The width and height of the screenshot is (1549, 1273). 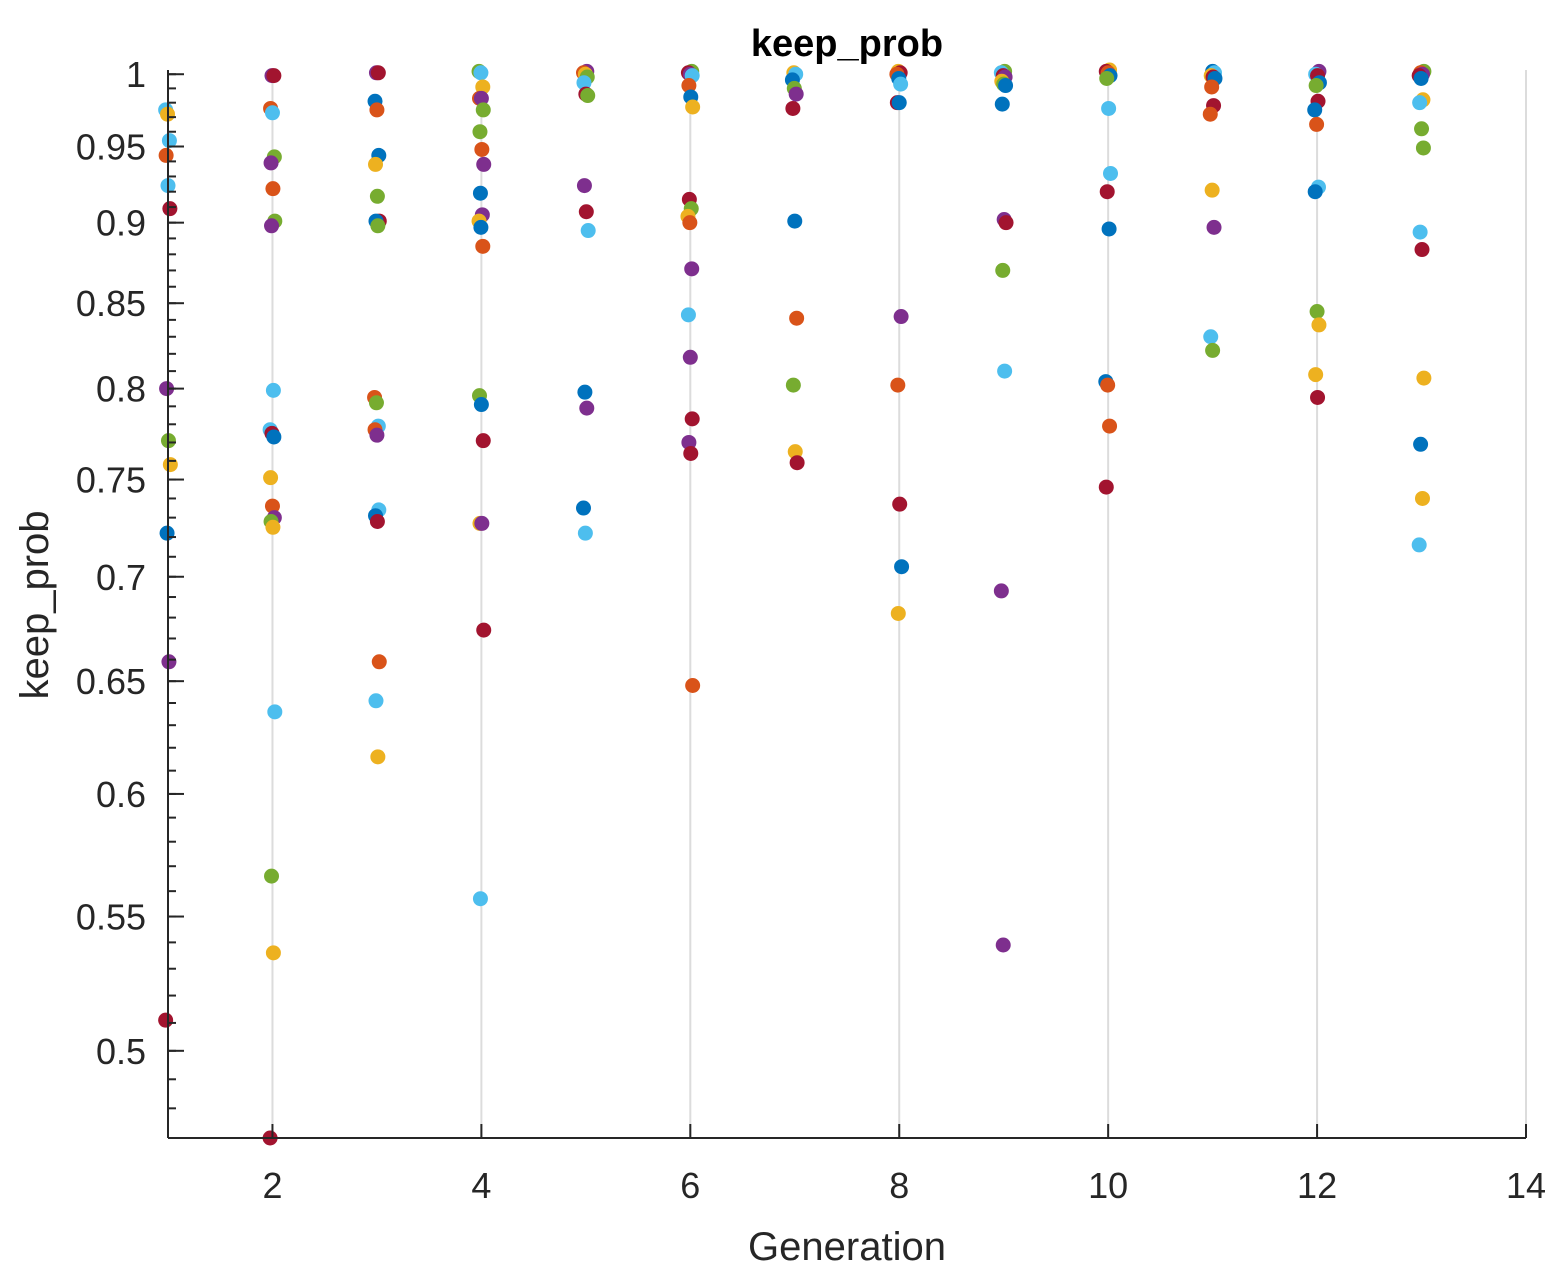 What do you see at coordinates (121, 223) in the screenshot?
I see `y-tick-label: 0.9` at bounding box center [121, 223].